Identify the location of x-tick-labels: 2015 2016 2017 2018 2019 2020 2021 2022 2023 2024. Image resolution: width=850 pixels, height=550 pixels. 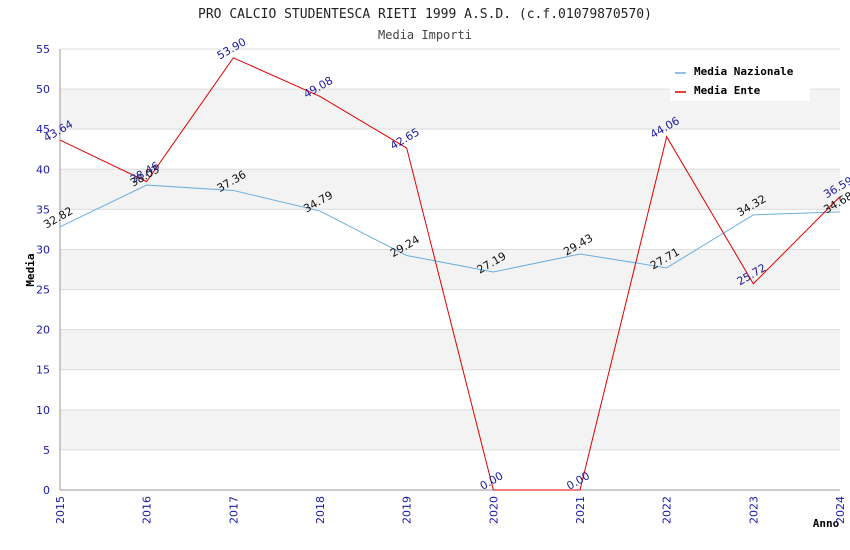
(450, 510).